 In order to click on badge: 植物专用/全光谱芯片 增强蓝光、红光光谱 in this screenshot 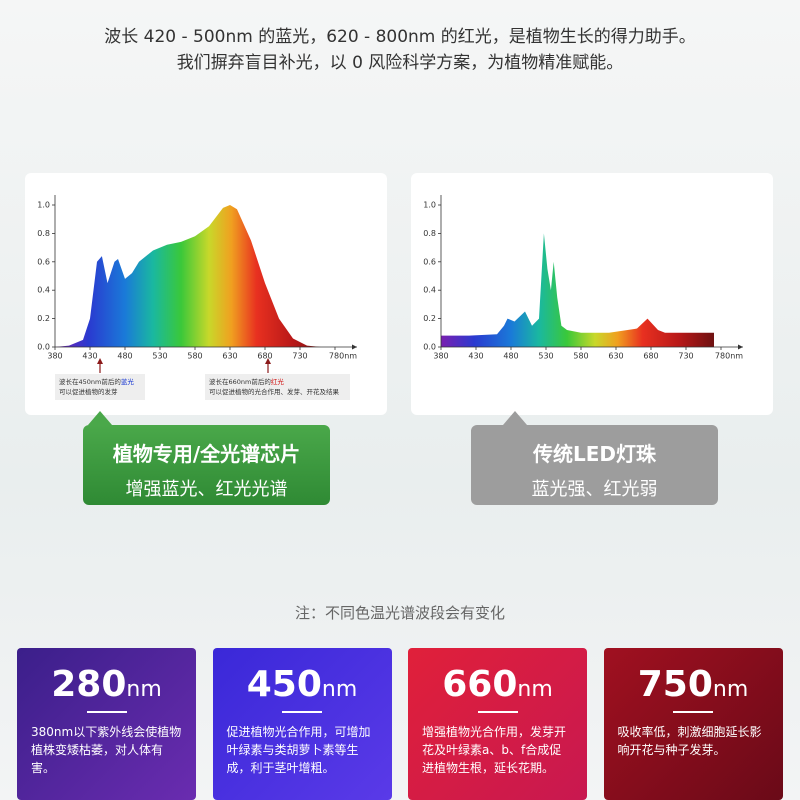, I will do `click(206, 458)`.